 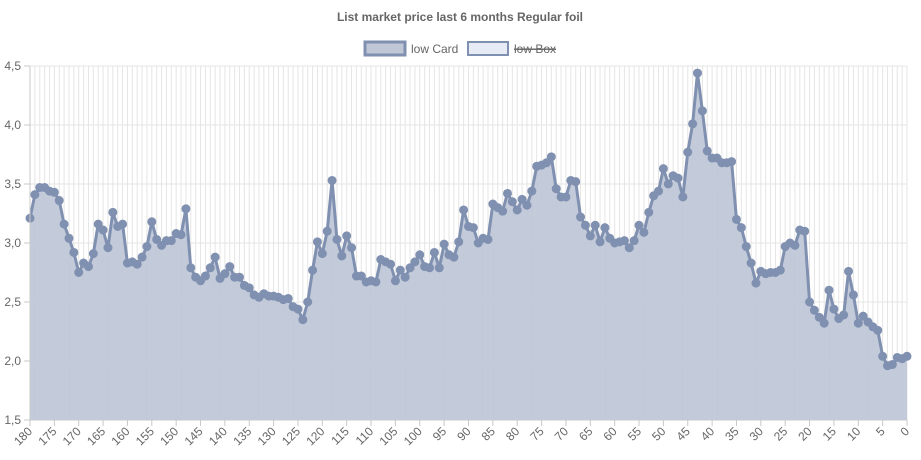 What do you see at coordinates (410, 48) in the screenshot?
I see `legend-item-low-card: low Card` at bounding box center [410, 48].